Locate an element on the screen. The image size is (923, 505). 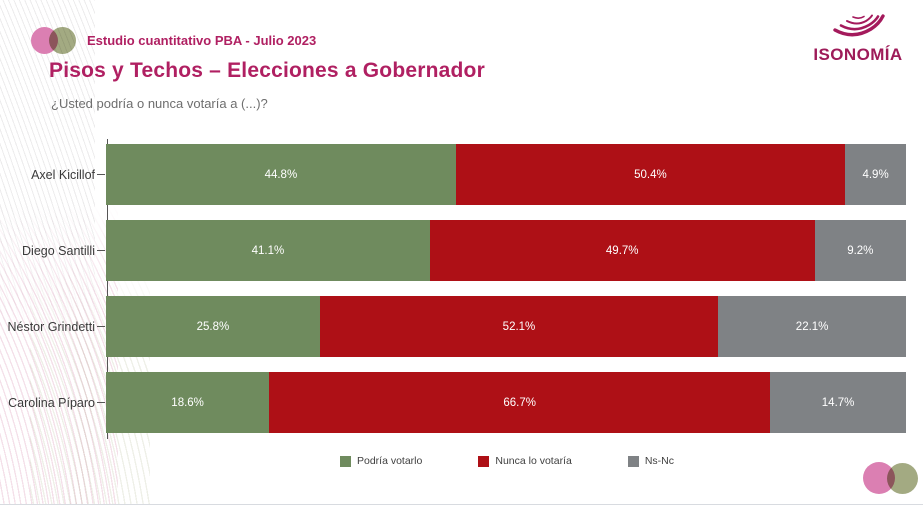
bar-value-label: 18.6% is located at coordinates (187, 402).